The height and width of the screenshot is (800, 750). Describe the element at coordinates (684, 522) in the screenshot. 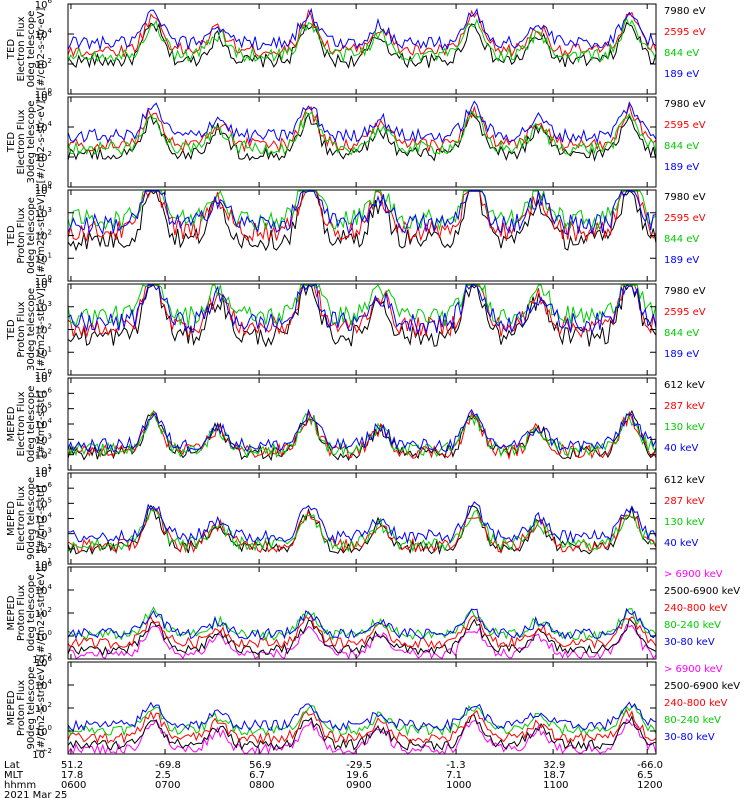

I see `legend-entry: 130 keV` at that location.